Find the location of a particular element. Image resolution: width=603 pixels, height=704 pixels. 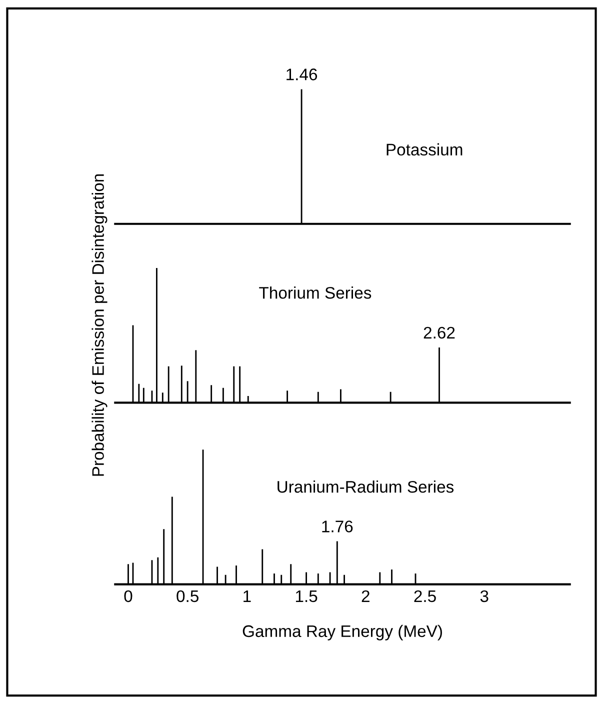

x-tick-label: 3 is located at coordinates (484, 596).